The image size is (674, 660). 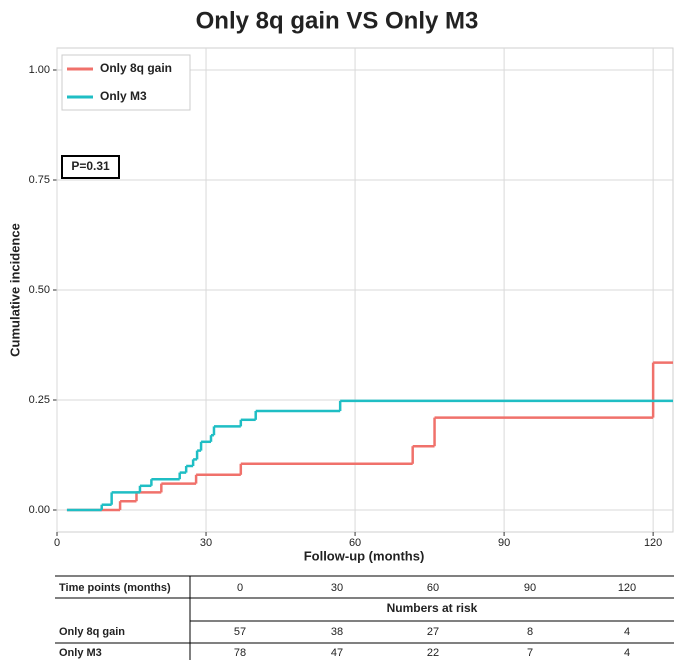 I want to click on chart-title: Only 8q gain VS Only M3, so click(x=337, y=20).